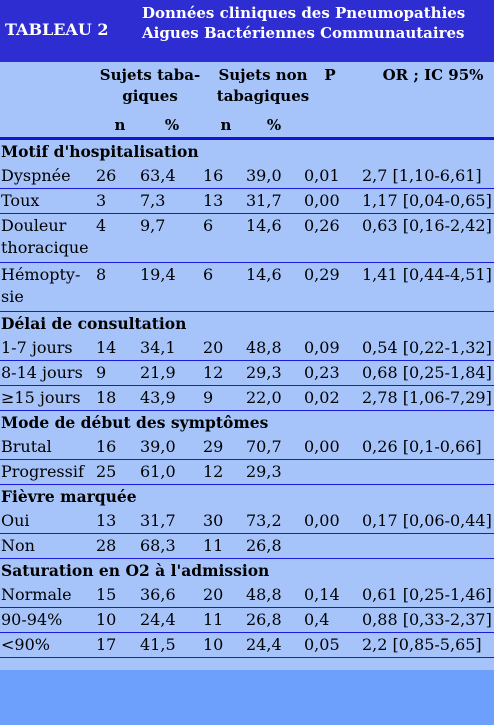 The image size is (494, 725). I want to click on cell-pct-smokers: 68,3, so click(158, 545).